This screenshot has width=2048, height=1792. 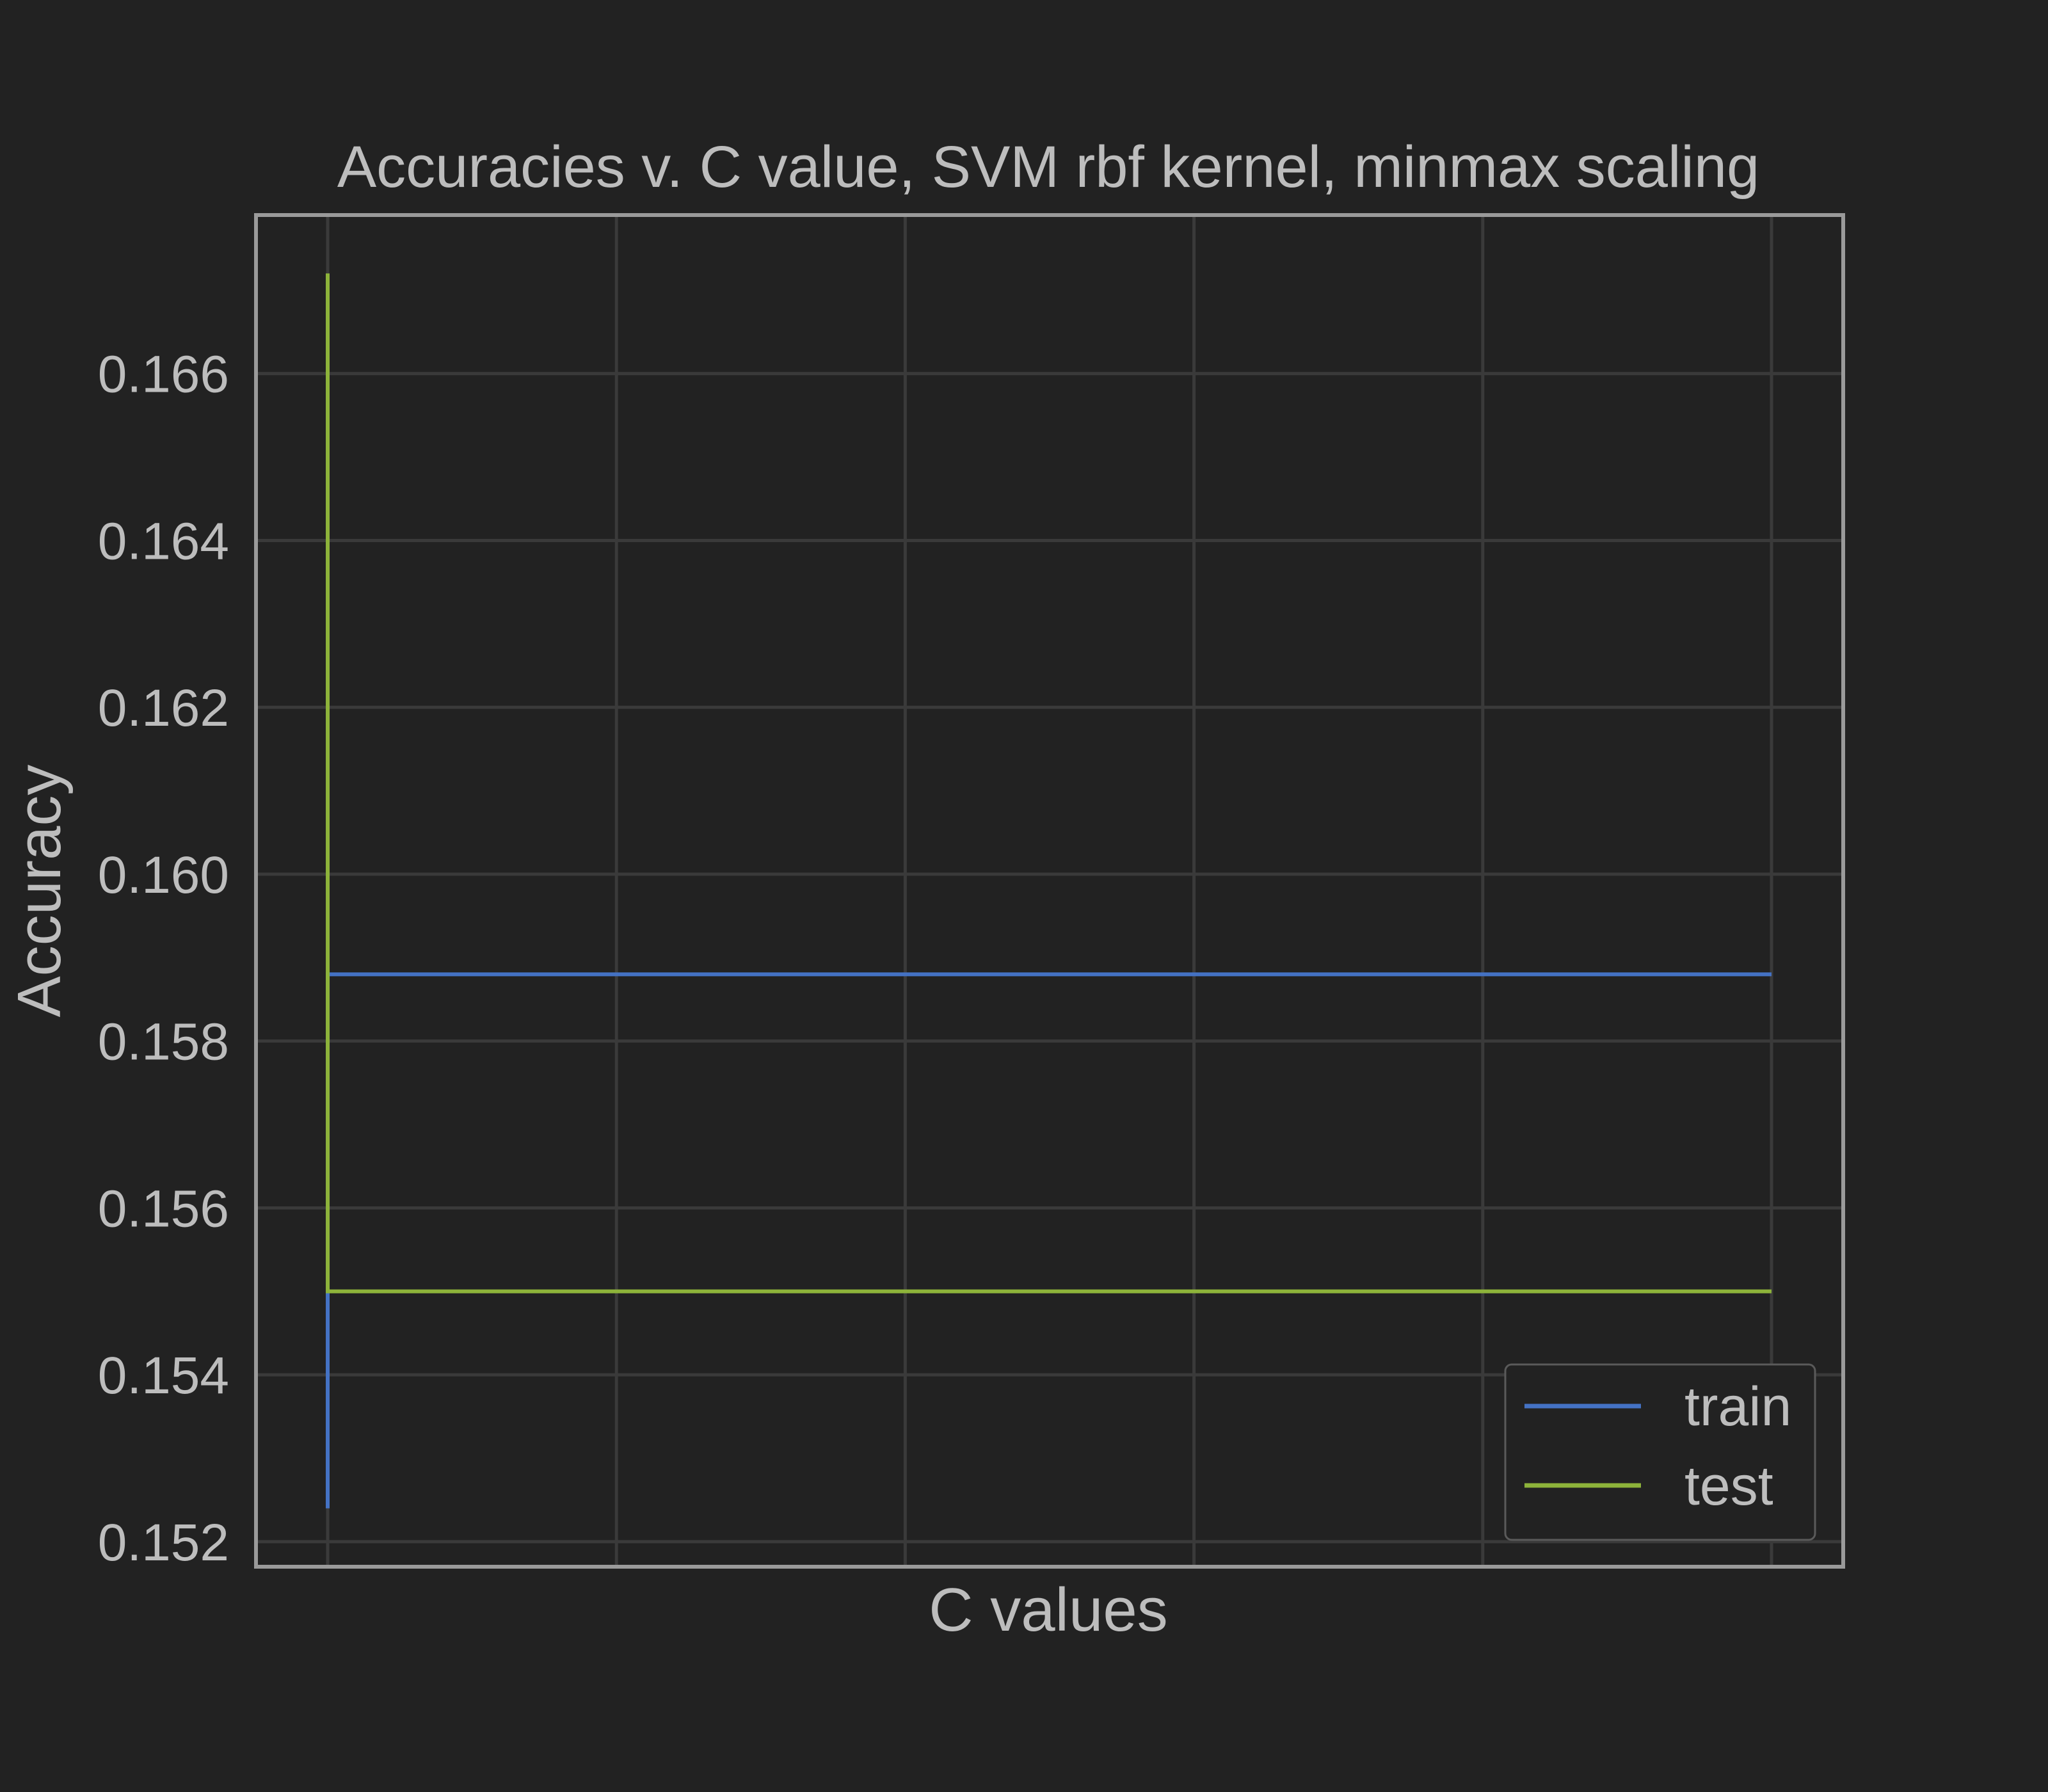 I want to click on y-tick-label: 0.162, so click(x=163, y=708).